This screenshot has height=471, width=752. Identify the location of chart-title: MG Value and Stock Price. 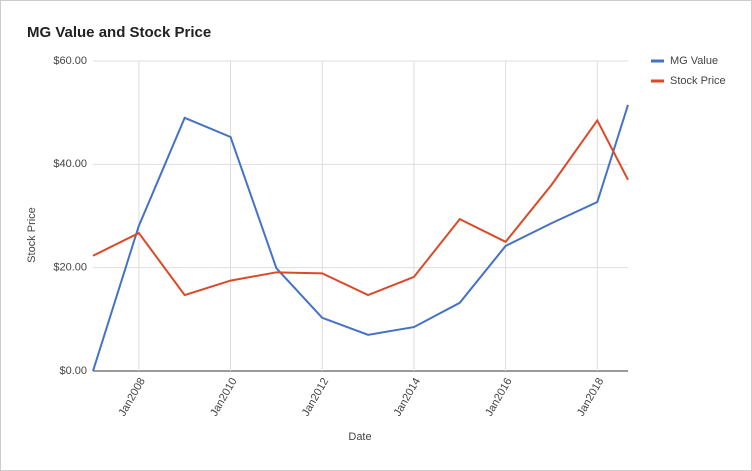
(119, 32).